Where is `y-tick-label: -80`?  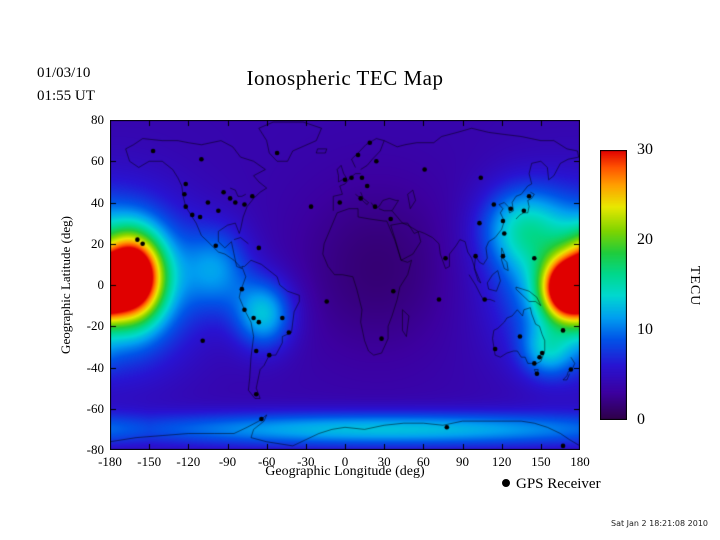
y-tick-label: -80 is located at coordinates (95, 449).